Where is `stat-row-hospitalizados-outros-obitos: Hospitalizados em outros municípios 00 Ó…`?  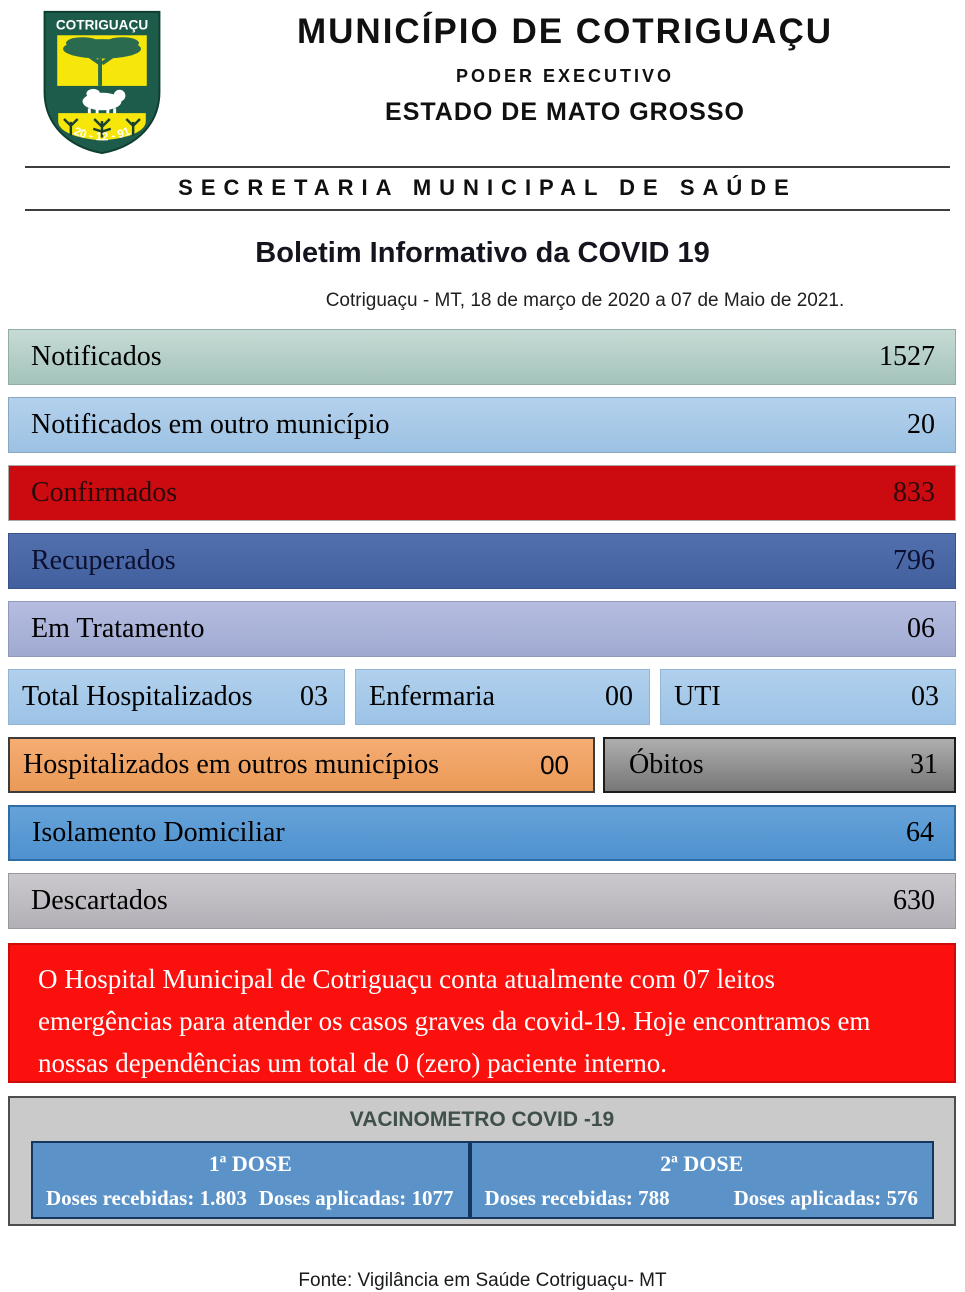
stat-row-hospitalizados-outros-obitos: Hospitalizados em outros municípios 00 Ó… is located at coordinates (482, 765).